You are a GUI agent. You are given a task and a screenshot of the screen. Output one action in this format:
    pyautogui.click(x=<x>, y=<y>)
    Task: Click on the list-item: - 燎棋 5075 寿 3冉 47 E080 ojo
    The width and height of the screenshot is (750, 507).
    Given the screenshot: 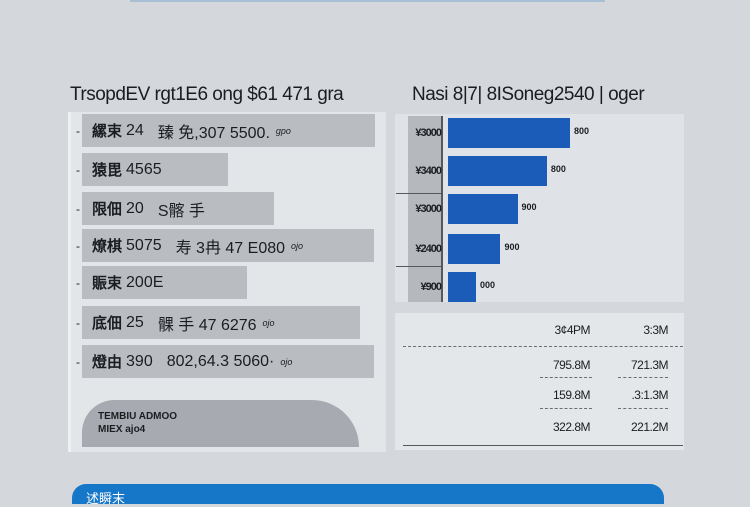 What is the action you would take?
    pyautogui.click(x=225, y=245)
    